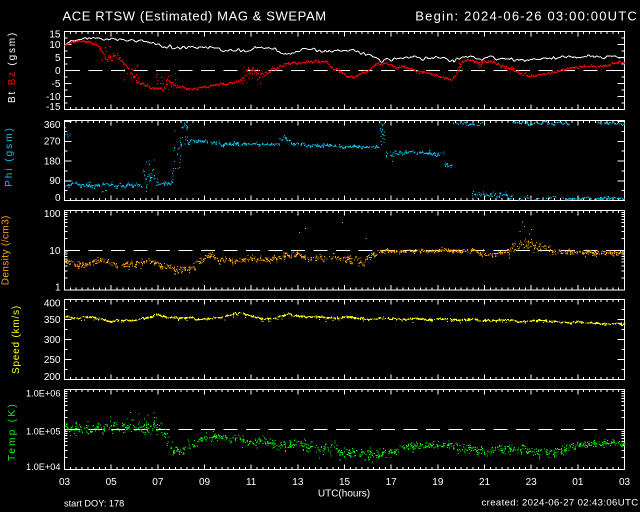 This screenshot has width=640, height=512. What do you see at coordinates (52, 303) in the screenshot?
I see `svg-text: 400` at bounding box center [52, 303].